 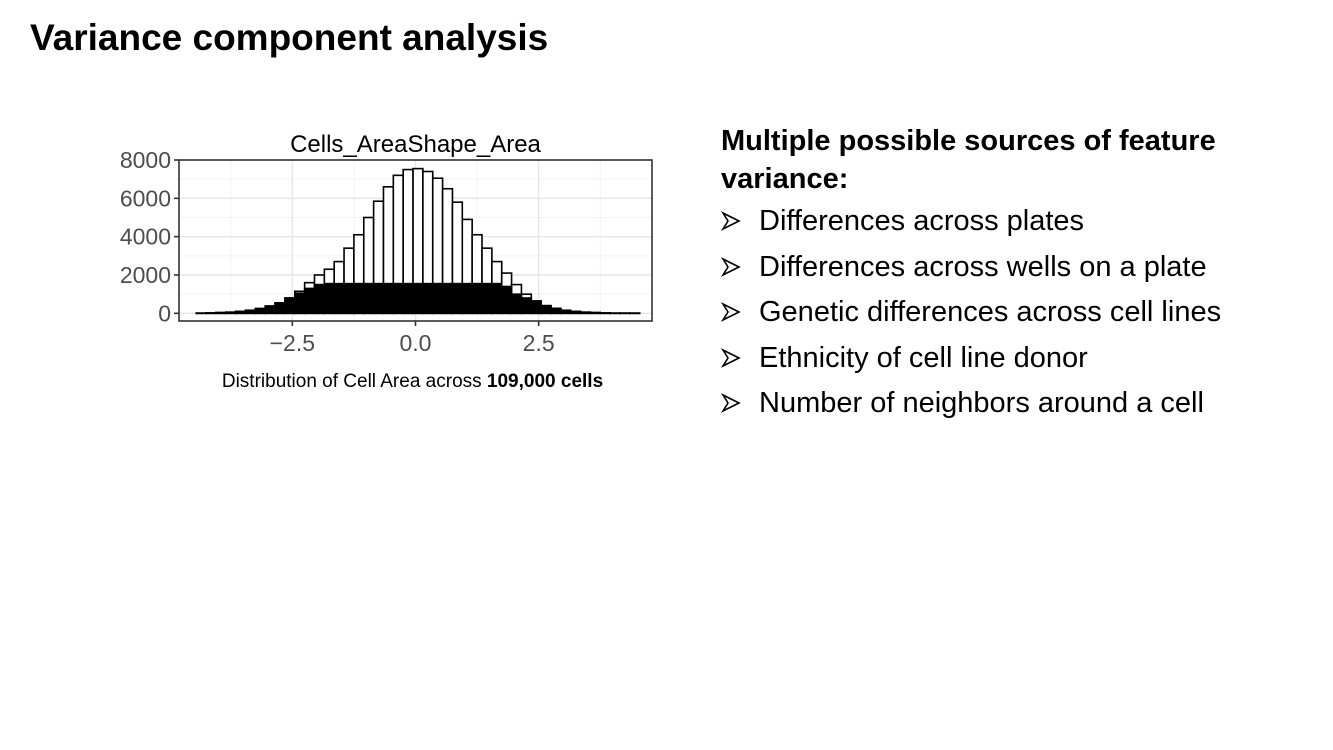 What do you see at coordinates (292, 343) in the screenshot?
I see `x-tick-label: −2.5` at bounding box center [292, 343].